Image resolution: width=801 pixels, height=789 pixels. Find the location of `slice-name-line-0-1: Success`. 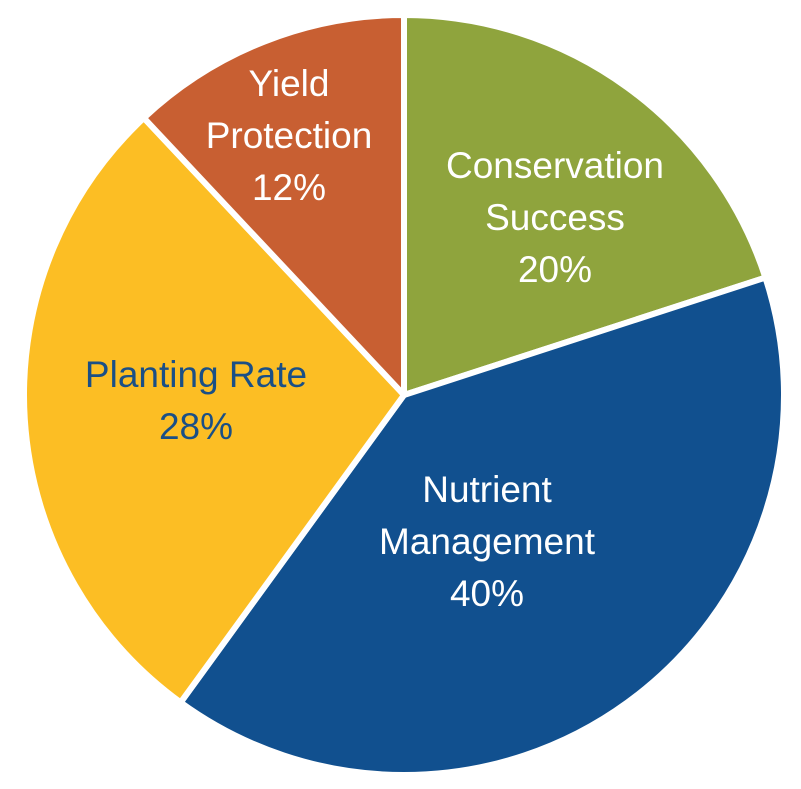

slice-name-line-0-1: Success is located at coordinates (555, 217).